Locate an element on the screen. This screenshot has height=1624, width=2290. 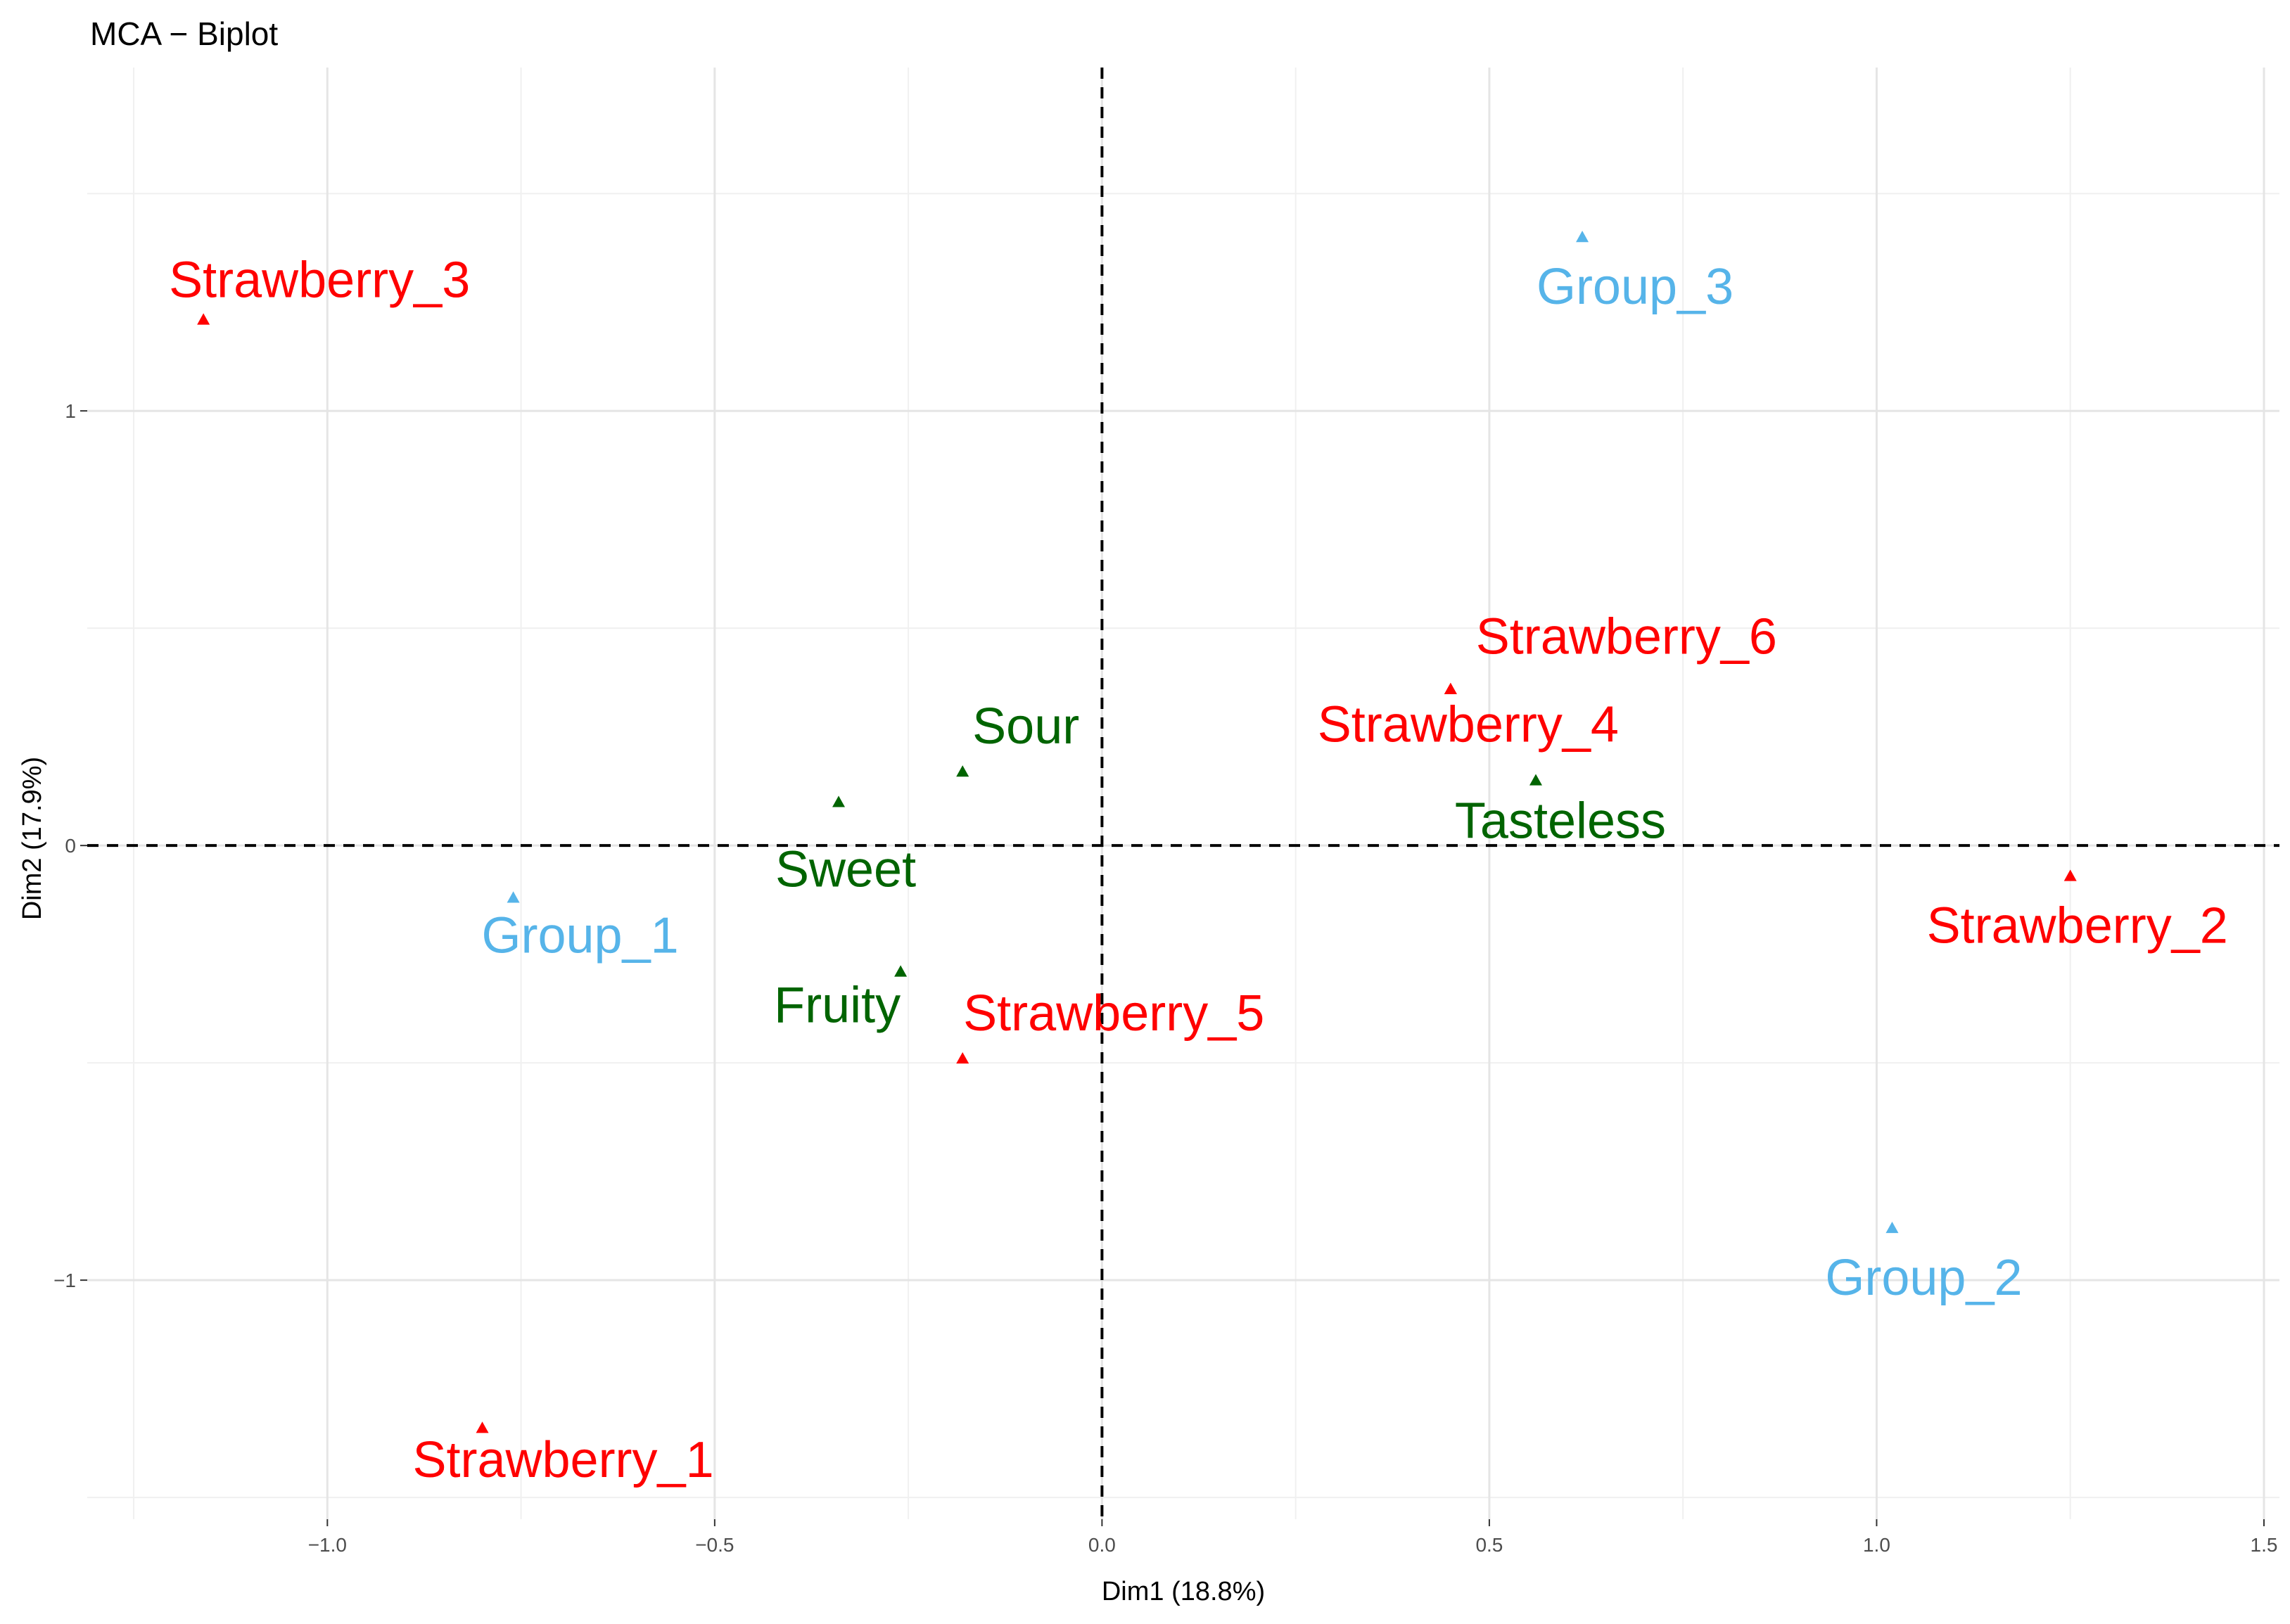
individuals-label: Strawberry_3 is located at coordinates (319, 280).